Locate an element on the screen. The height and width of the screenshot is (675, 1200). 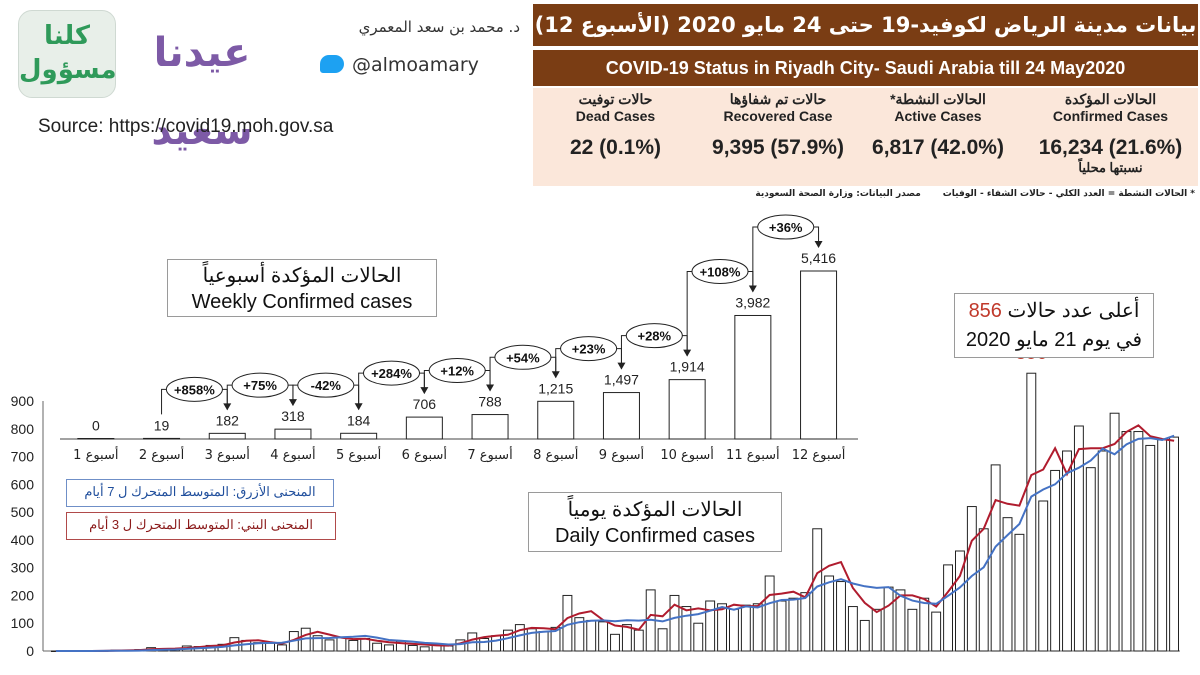
change-arrowhead is located at coordinates (818, 244).